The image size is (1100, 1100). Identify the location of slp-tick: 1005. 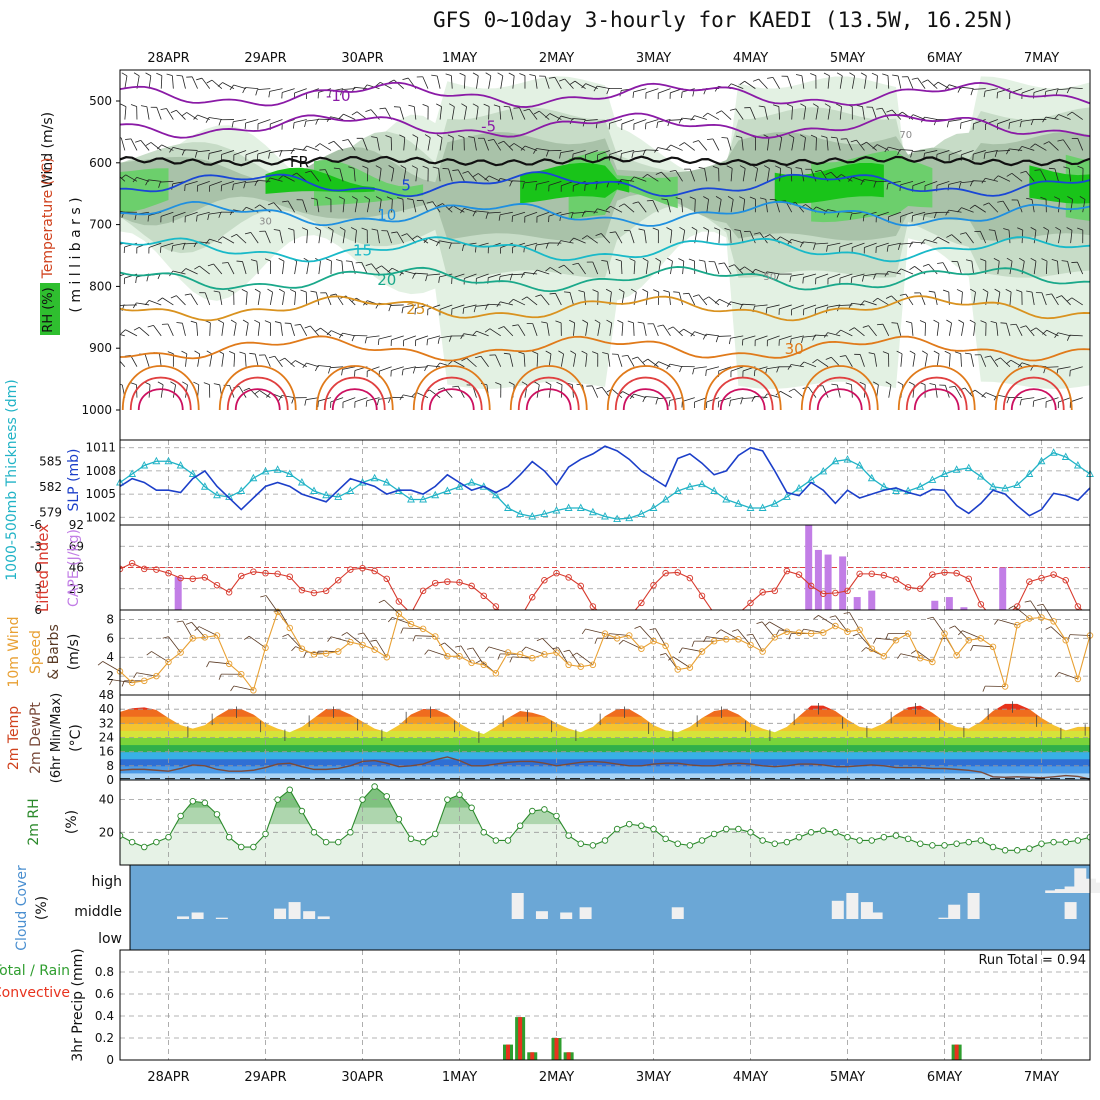
(100, 494).